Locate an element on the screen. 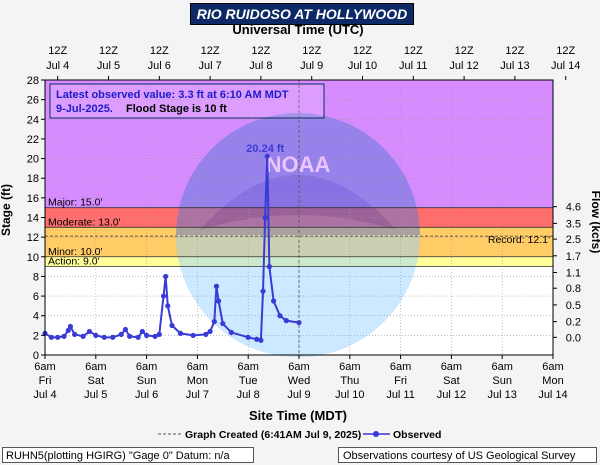 This screenshot has height=465, width=600. threshold-label: Major: 15.0' is located at coordinates (75, 203).